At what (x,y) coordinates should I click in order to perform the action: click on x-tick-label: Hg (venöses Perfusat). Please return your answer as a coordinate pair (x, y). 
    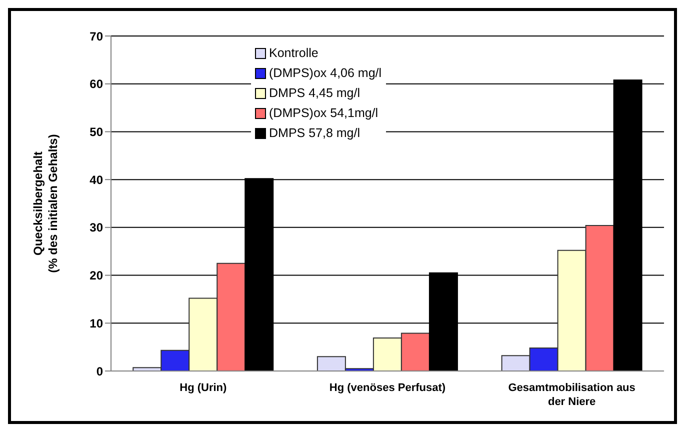
    Looking at the image, I should click on (387, 388).